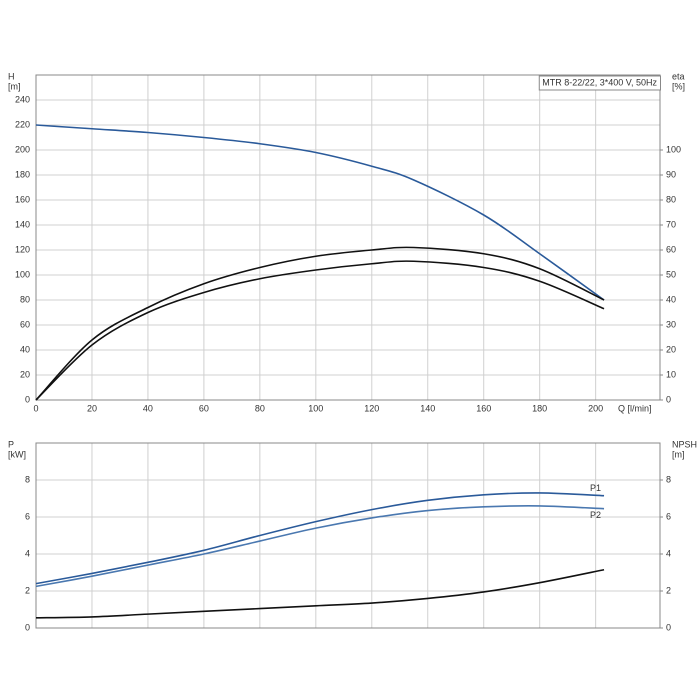 This screenshot has height=700, width=700. Describe the element at coordinates (668, 590) in the screenshot. I see `y2-tick-label: 2` at that location.